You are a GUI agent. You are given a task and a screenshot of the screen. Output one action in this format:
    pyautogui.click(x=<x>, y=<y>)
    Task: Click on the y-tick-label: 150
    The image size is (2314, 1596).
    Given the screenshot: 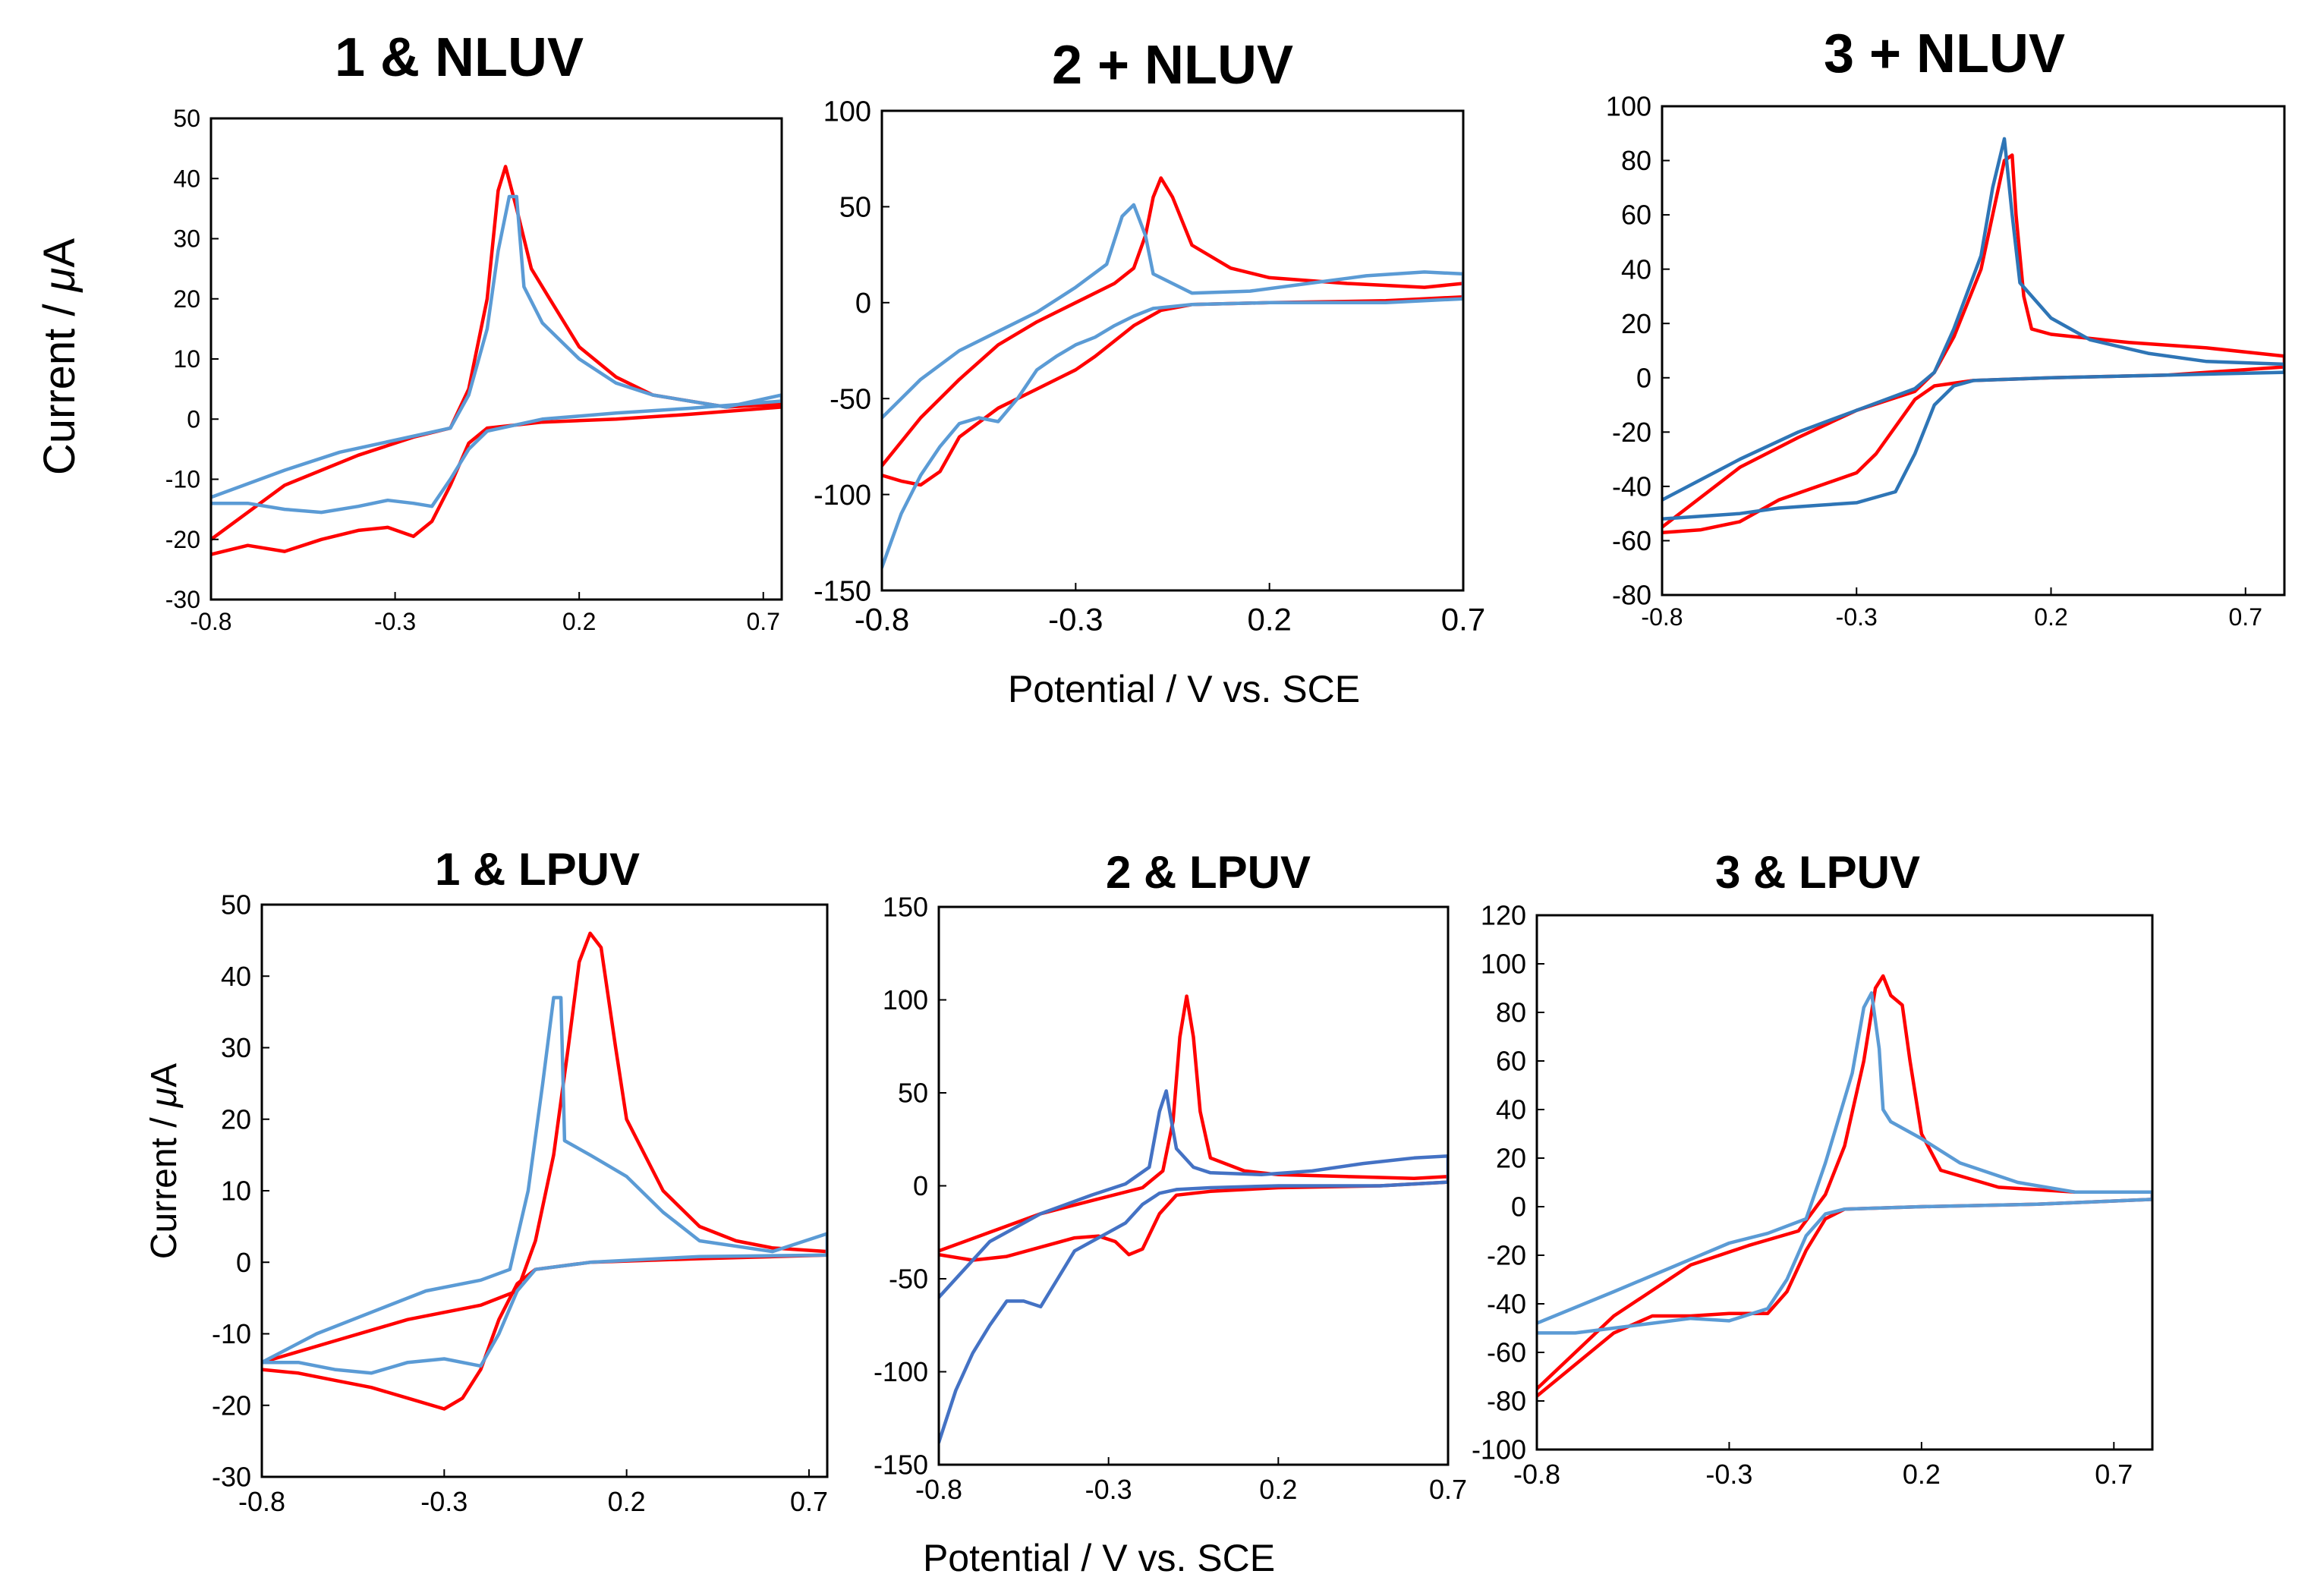 What is the action you would take?
    pyautogui.click(x=905, y=907)
    